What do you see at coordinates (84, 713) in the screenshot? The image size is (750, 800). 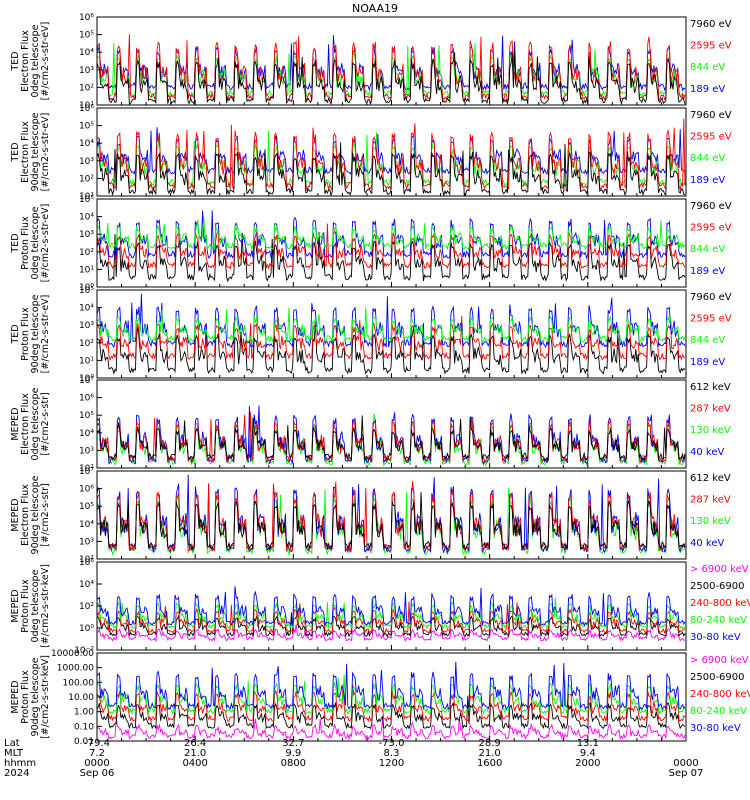 I see `y-tick-label-7-2: 1.00` at bounding box center [84, 713].